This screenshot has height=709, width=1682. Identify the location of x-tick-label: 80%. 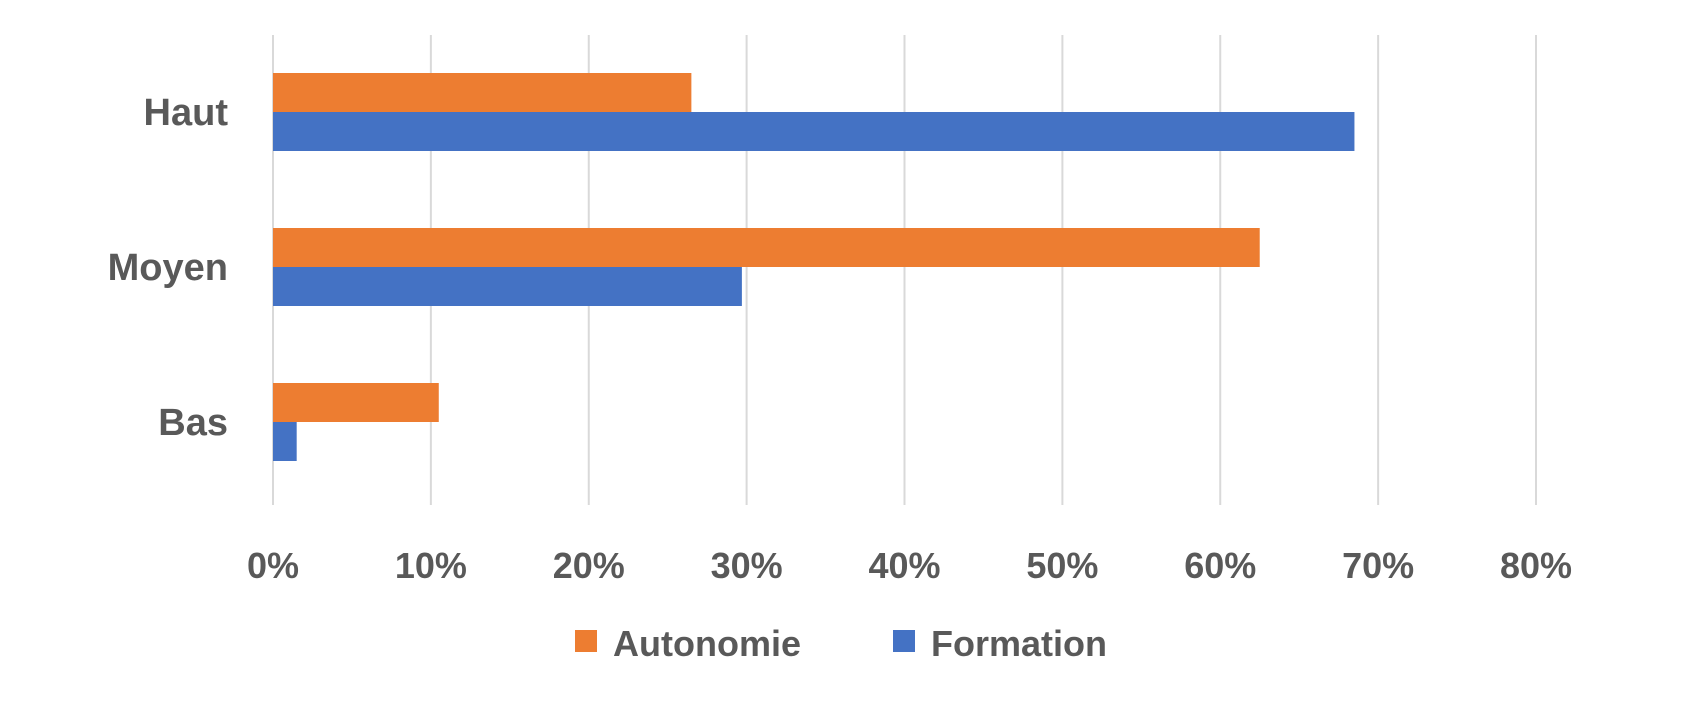
(1536, 565).